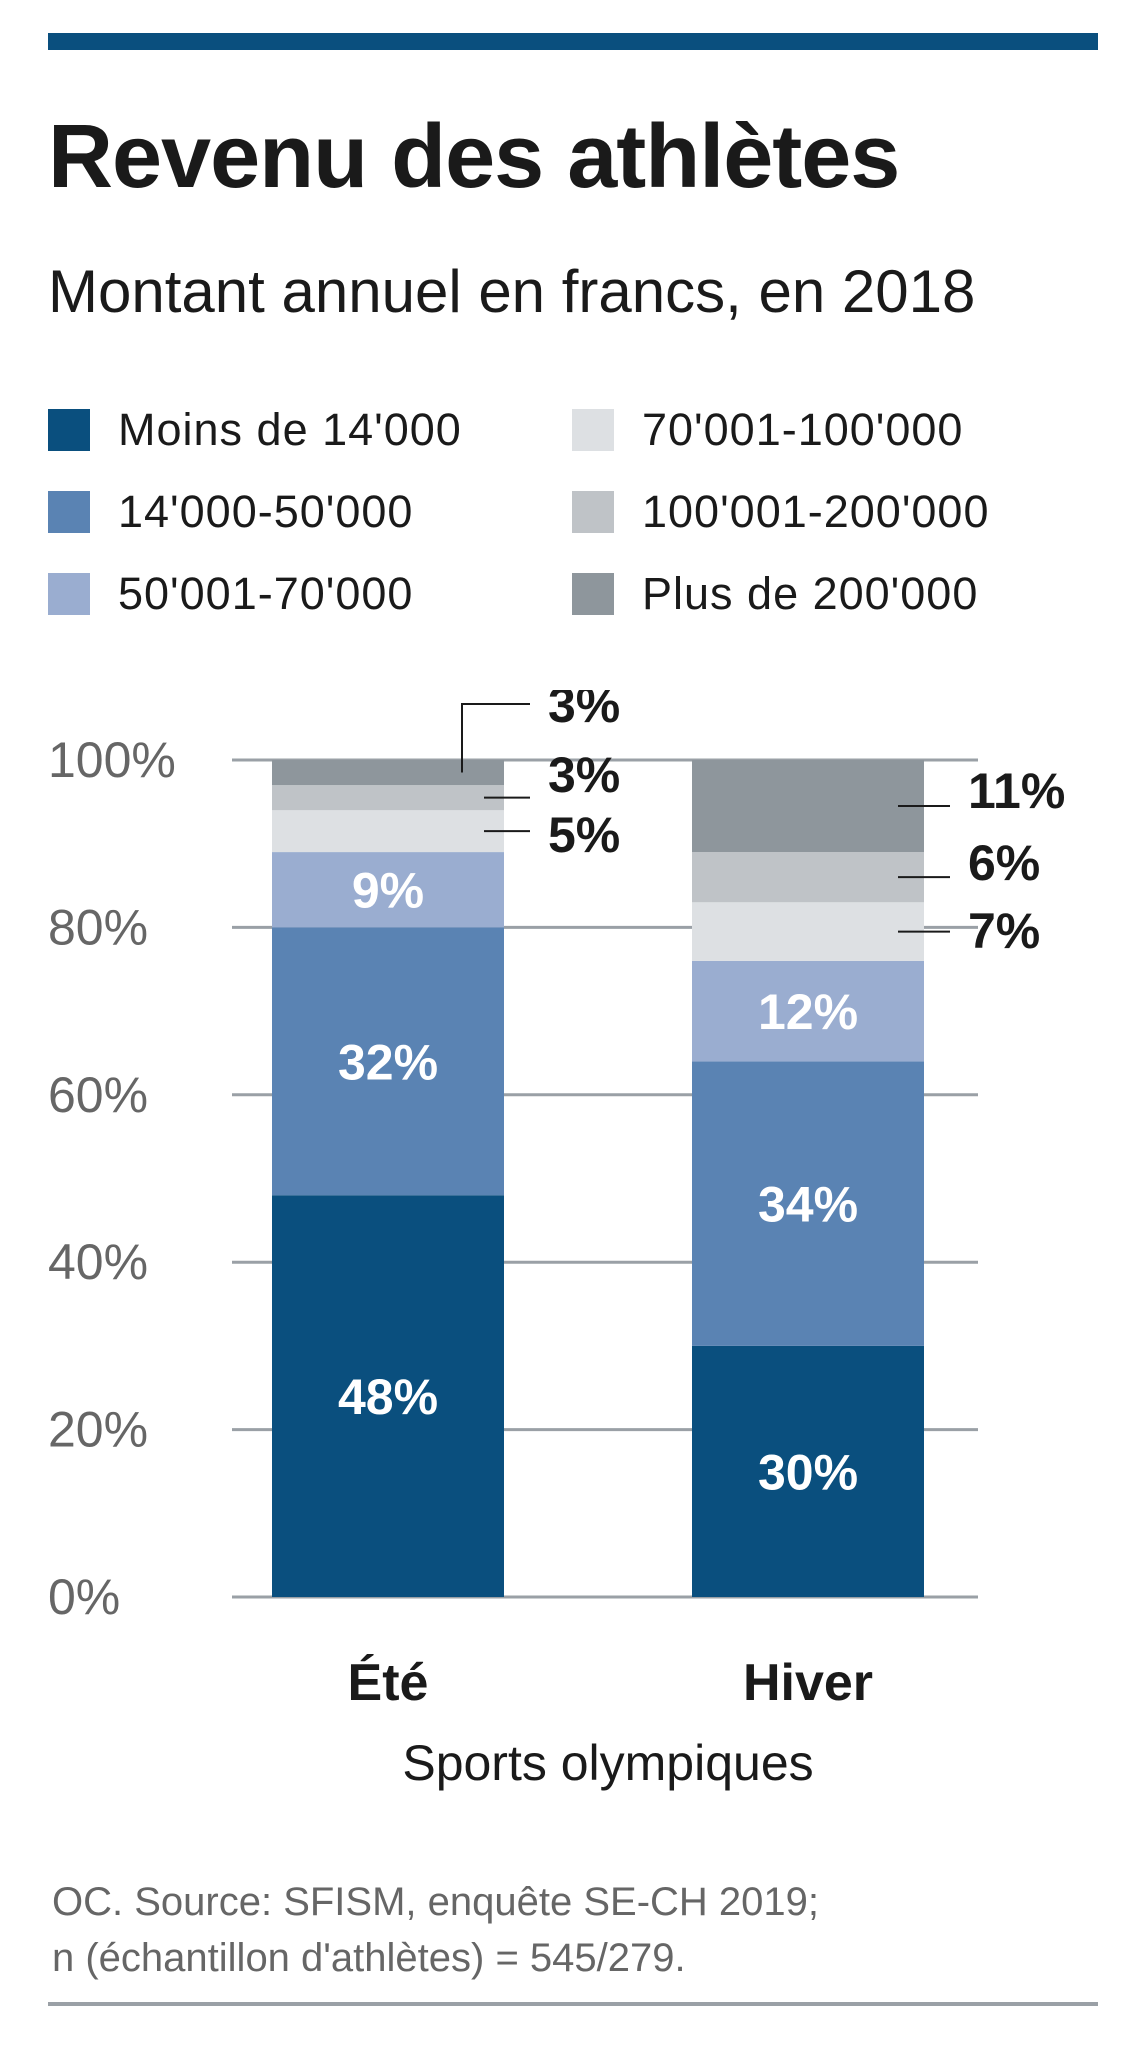 This screenshot has height=2048, width=1146. I want to click on legend-item: Moins de 14'000, so click(255, 430).